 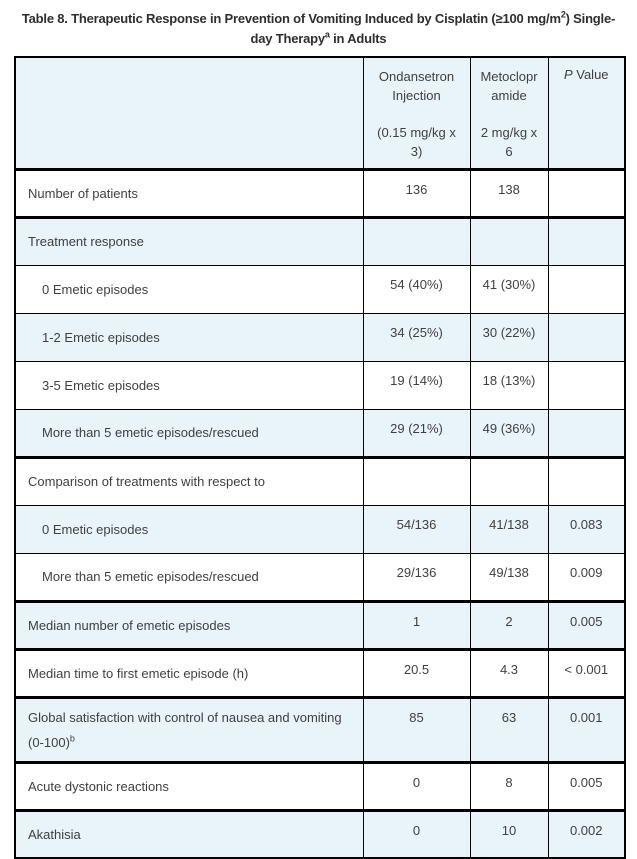 What do you see at coordinates (416, 113) in the screenshot?
I see `header-ondansetron: Ondansetron Injection (0.15 mg/kg x 3)` at bounding box center [416, 113].